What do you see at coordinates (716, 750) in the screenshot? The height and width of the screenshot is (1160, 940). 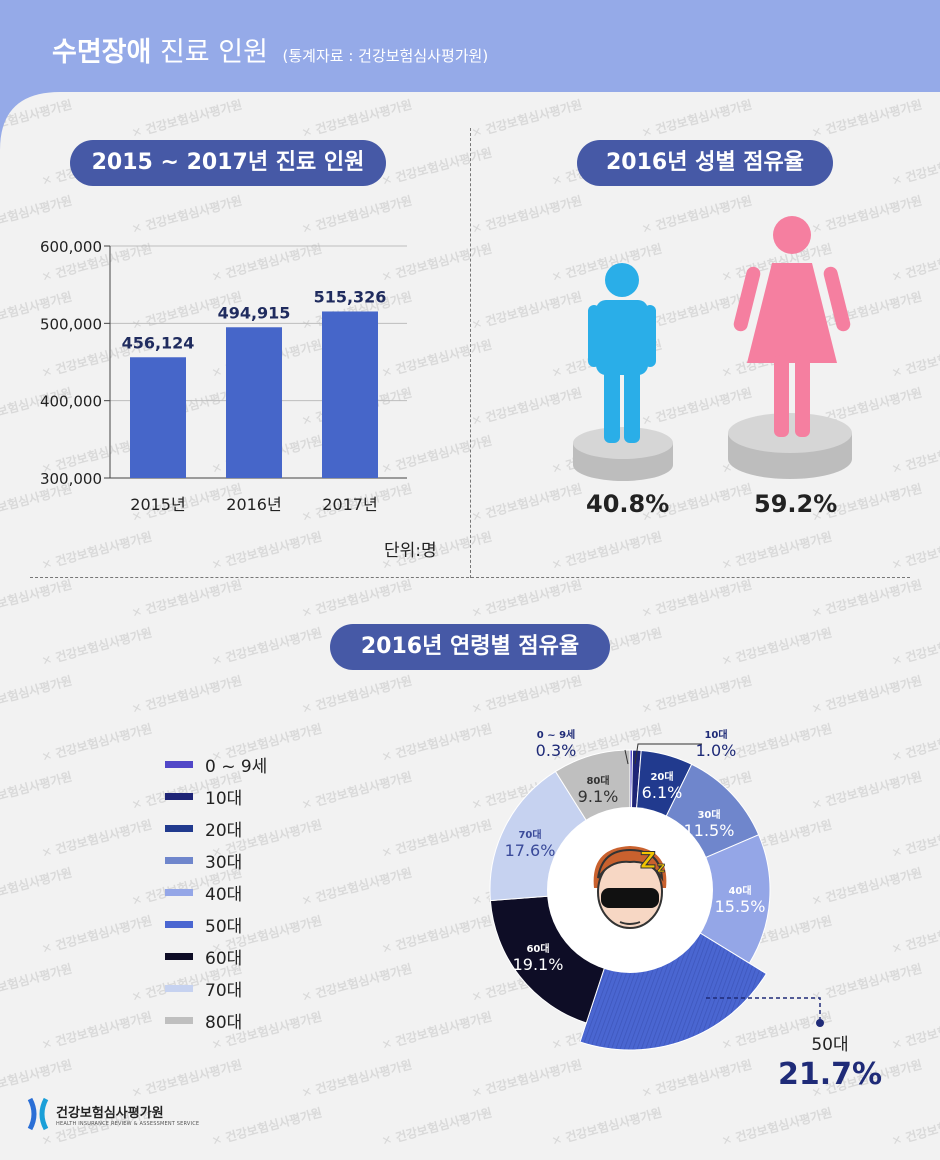 I see `slice-value-label: 1.0%` at bounding box center [716, 750].